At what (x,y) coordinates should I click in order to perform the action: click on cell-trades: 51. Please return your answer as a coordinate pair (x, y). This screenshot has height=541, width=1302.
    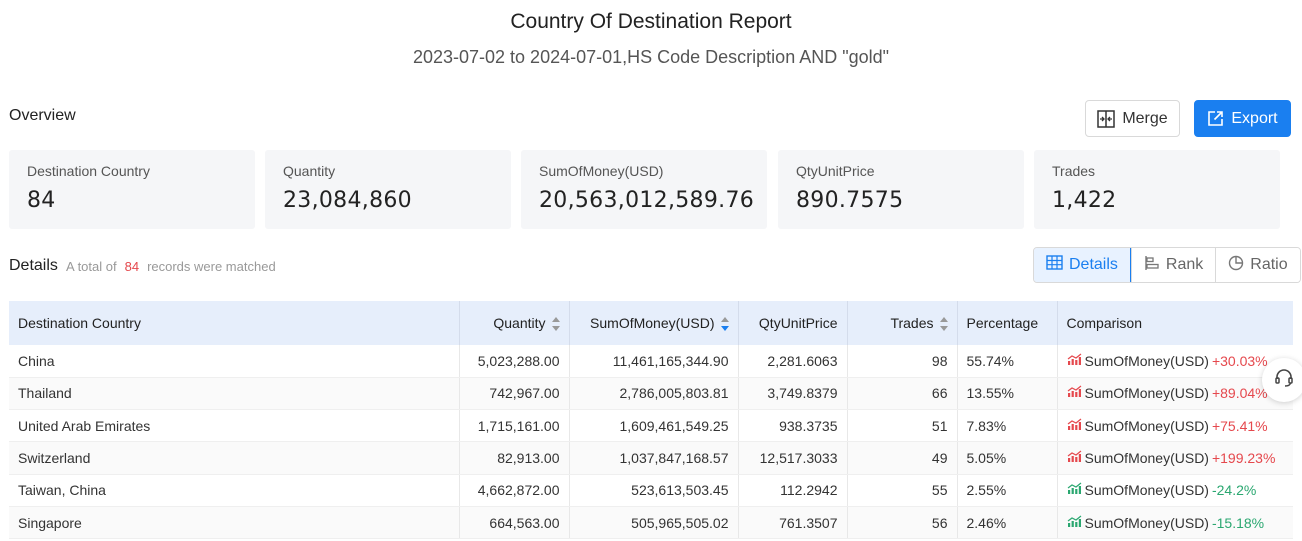
    Looking at the image, I should click on (902, 426).